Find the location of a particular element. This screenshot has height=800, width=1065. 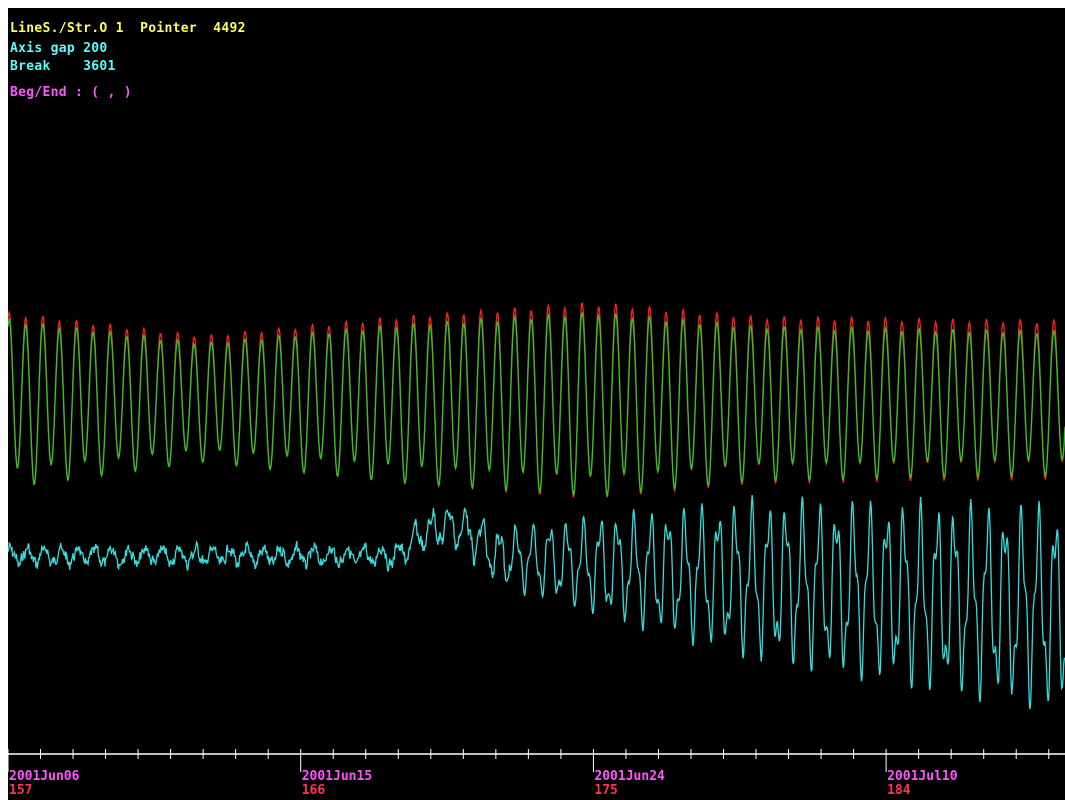

hud-beg-end: Beg/End : ( , ) is located at coordinates (71, 93).